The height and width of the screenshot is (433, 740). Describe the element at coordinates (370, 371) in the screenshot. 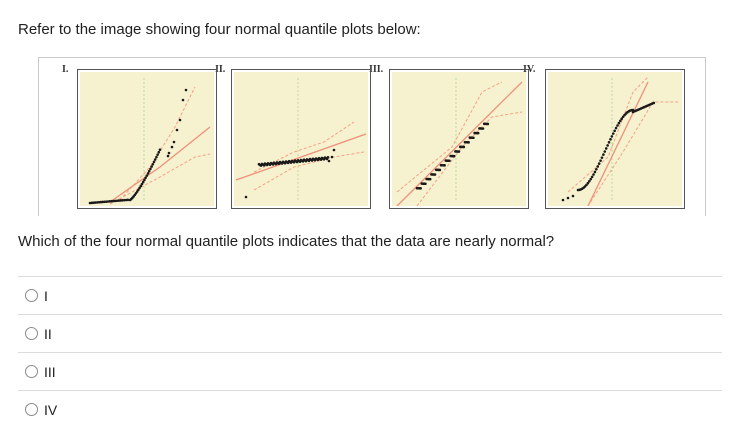

I see `answer-option-3: III` at that location.